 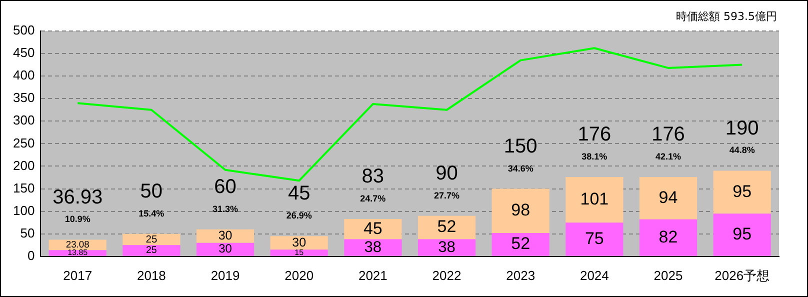 What do you see at coordinates (225, 209) in the screenshot?
I see `annotation: 31.3%` at bounding box center [225, 209].